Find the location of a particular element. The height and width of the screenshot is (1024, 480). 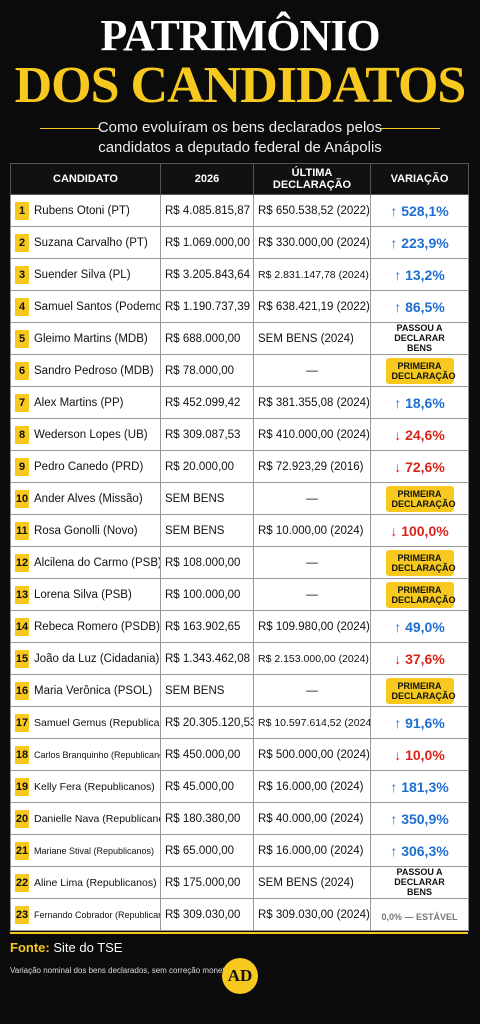

cell: R$ 4.085.815,87 is located at coordinates (207, 210).